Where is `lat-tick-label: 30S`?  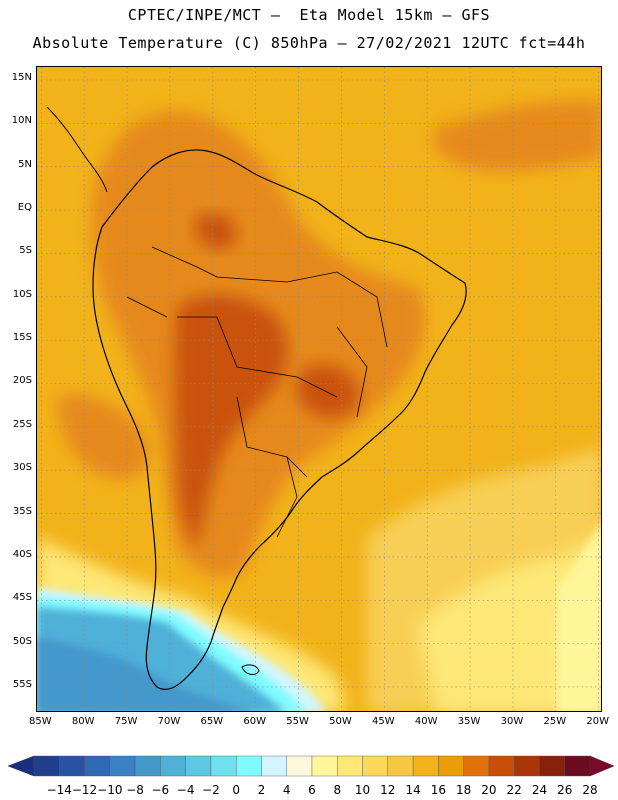
lat-tick-label: 30S is located at coordinates (22, 468).